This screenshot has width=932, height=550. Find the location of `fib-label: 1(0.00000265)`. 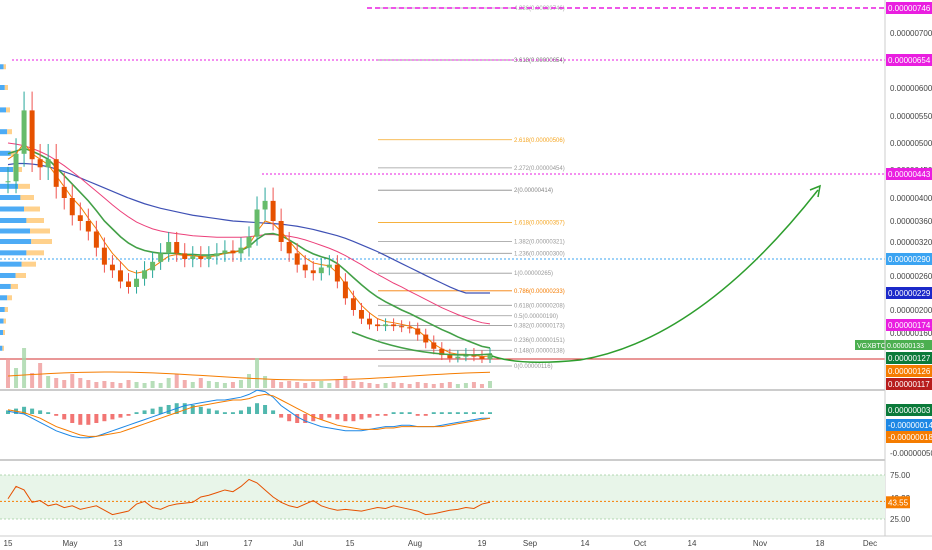

fib-label: 1(0.00000265) is located at coordinates (533, 274).